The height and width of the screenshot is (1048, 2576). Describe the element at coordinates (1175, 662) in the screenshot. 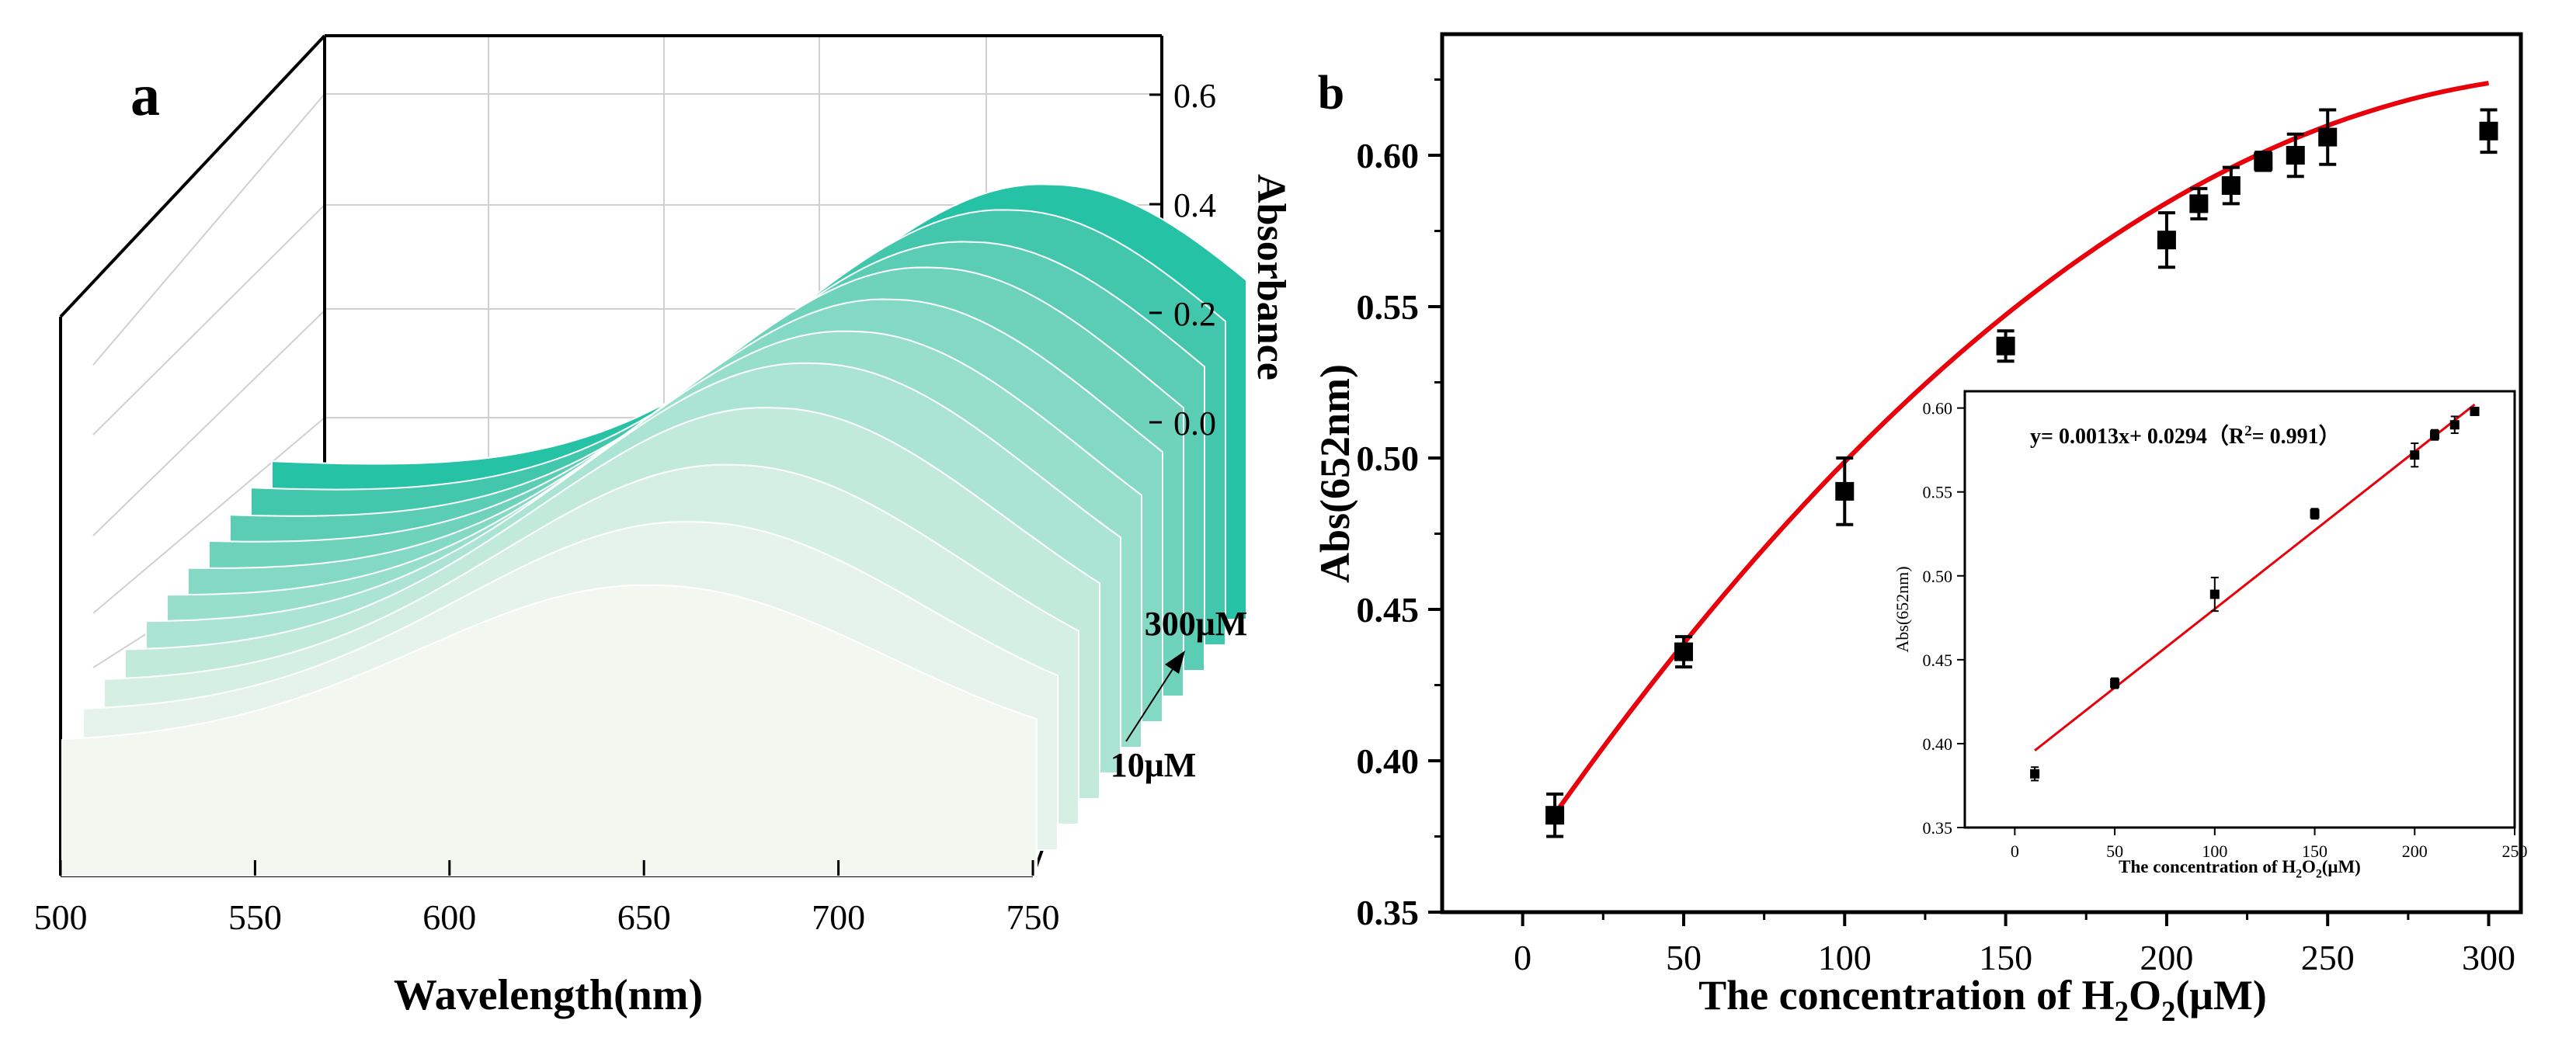

I see `series-arrow-head` at that location.